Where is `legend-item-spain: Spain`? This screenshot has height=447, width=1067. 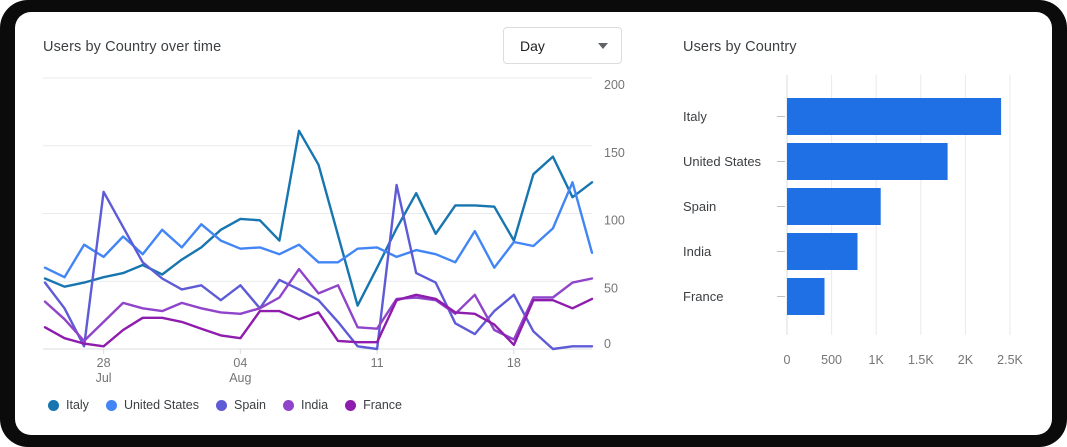 legend-item-spain: Spain is located at coordinates (240, 405).